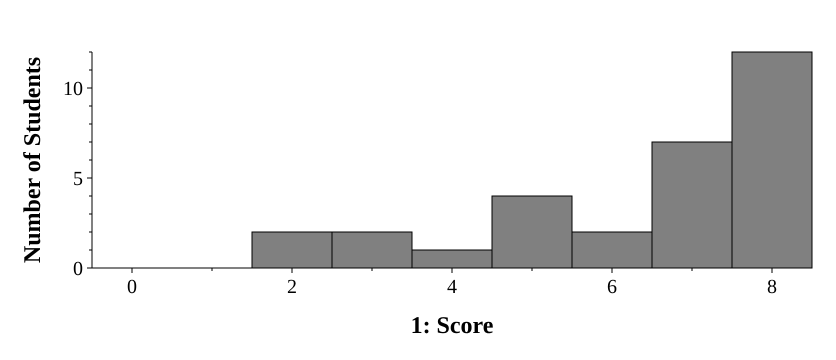 This screenshot has height=360, width=836. What do you see at coordinates (78, 179) in the screenshot?
I see `y-tick-label: 5` at bounding box center [78, 179].